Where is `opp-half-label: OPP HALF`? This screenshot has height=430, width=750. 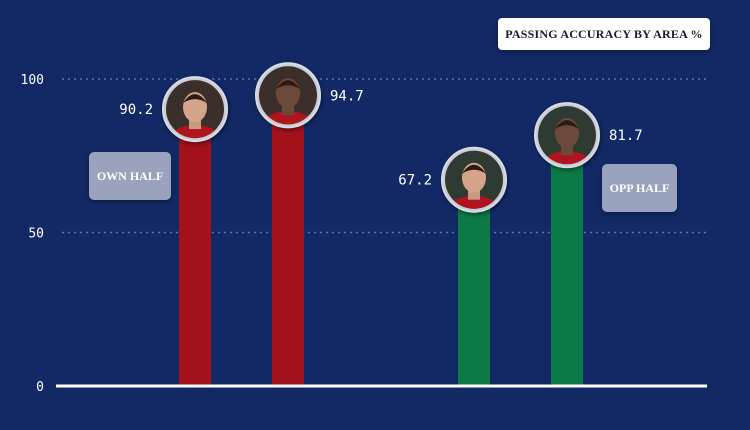
opp-half-label: OPP HALF is located at coordinates (639, 188).